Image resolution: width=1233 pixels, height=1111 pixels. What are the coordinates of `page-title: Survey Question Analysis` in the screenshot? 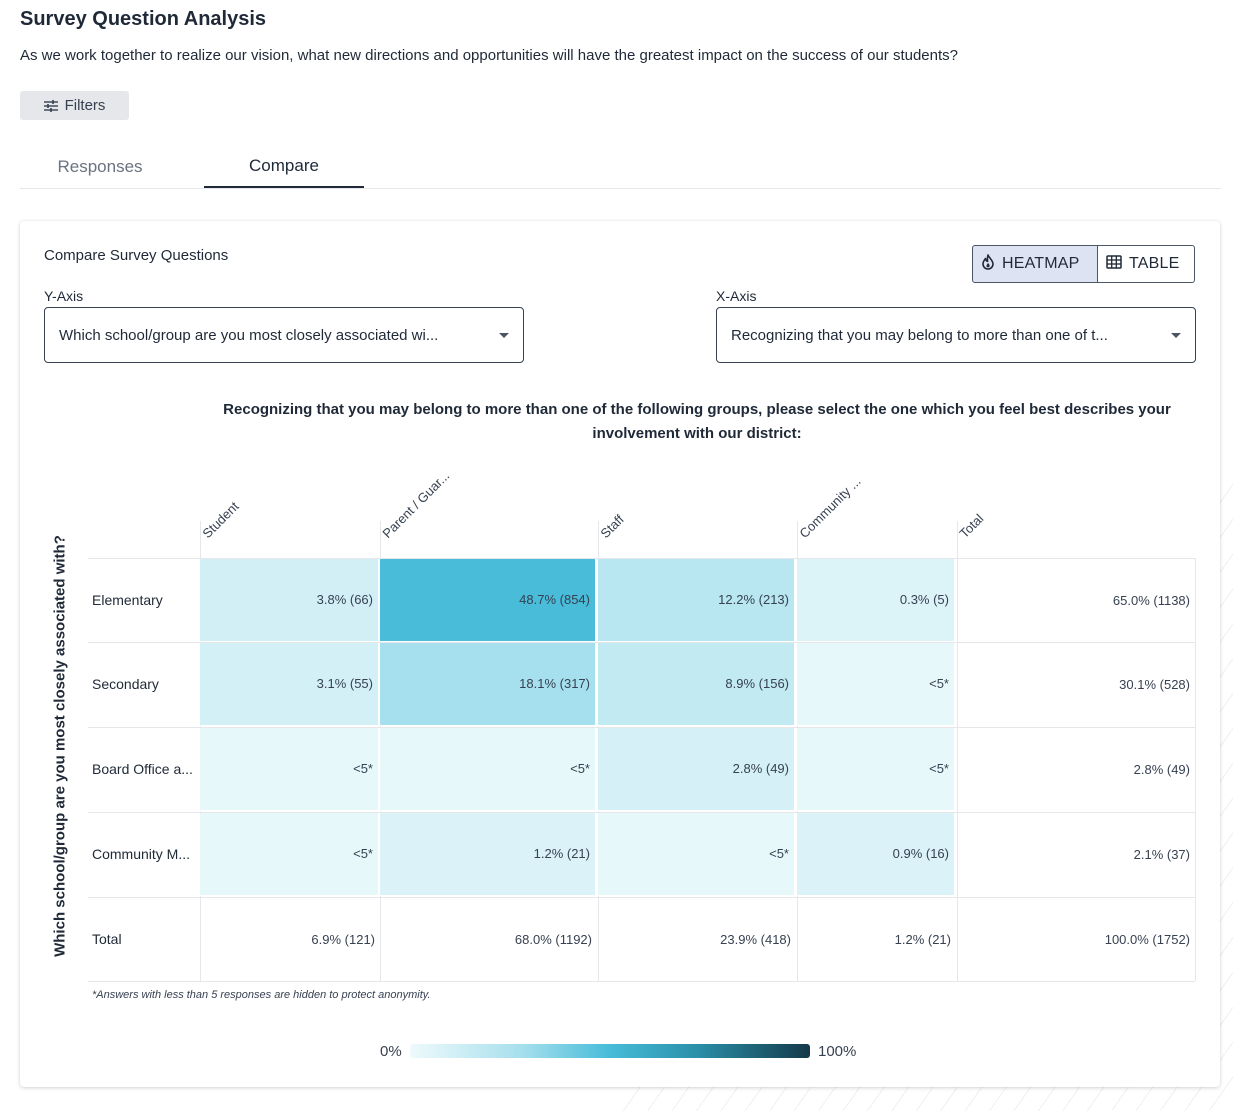 It's located at (143, 19).